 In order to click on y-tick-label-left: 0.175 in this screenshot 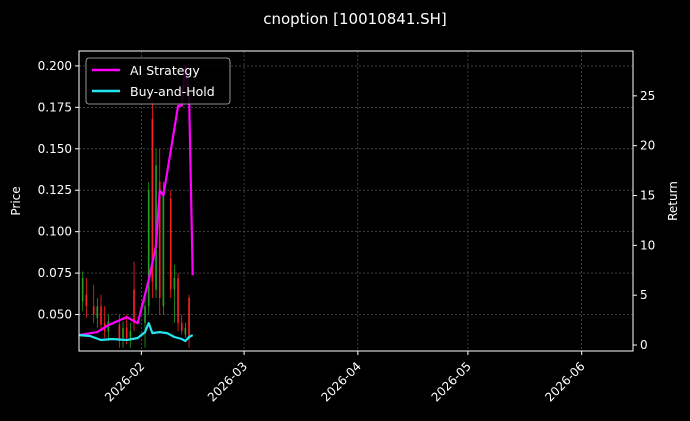, I will do `click(55, 107)`.